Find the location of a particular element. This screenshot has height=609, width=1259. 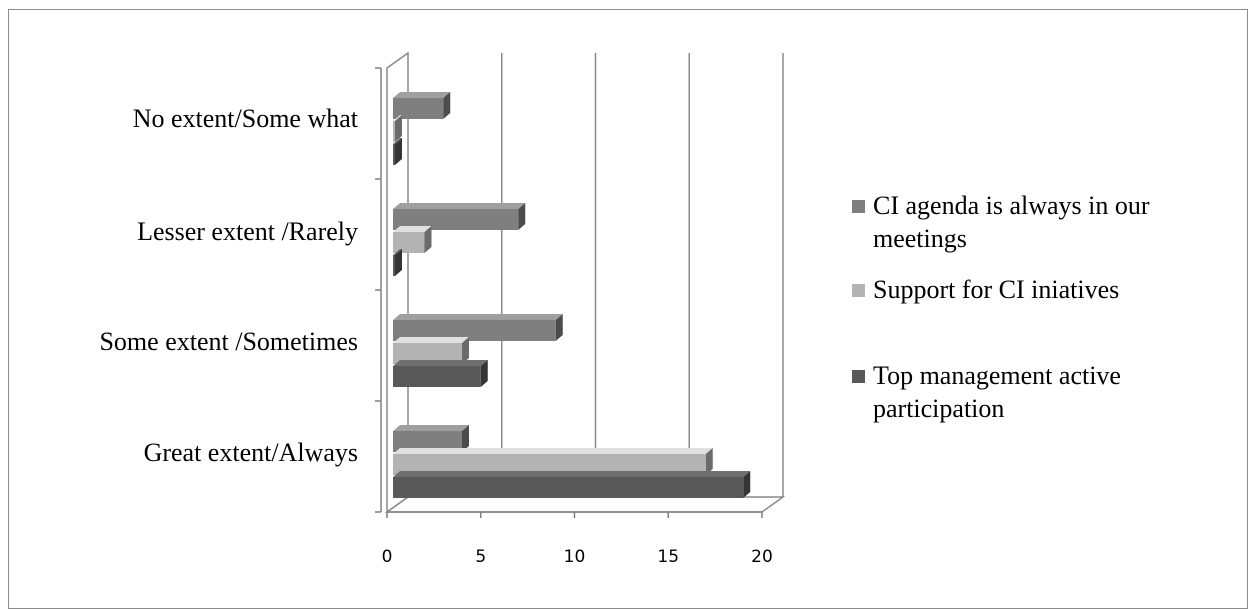

legend-label: meetings is located at coordinates (920, 238).